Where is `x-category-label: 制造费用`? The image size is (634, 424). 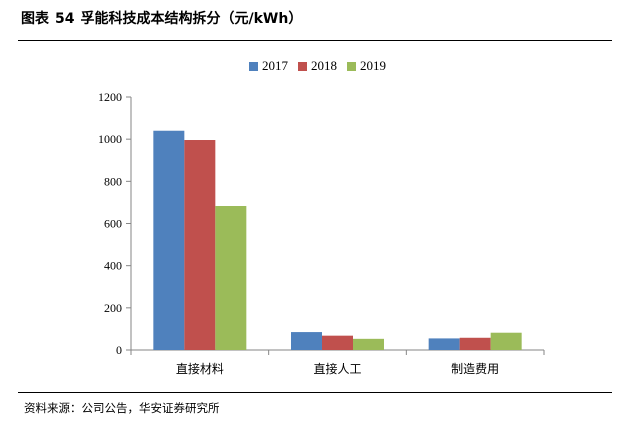
x-category-label: 制造费用 is located at coordinates (475, 369).